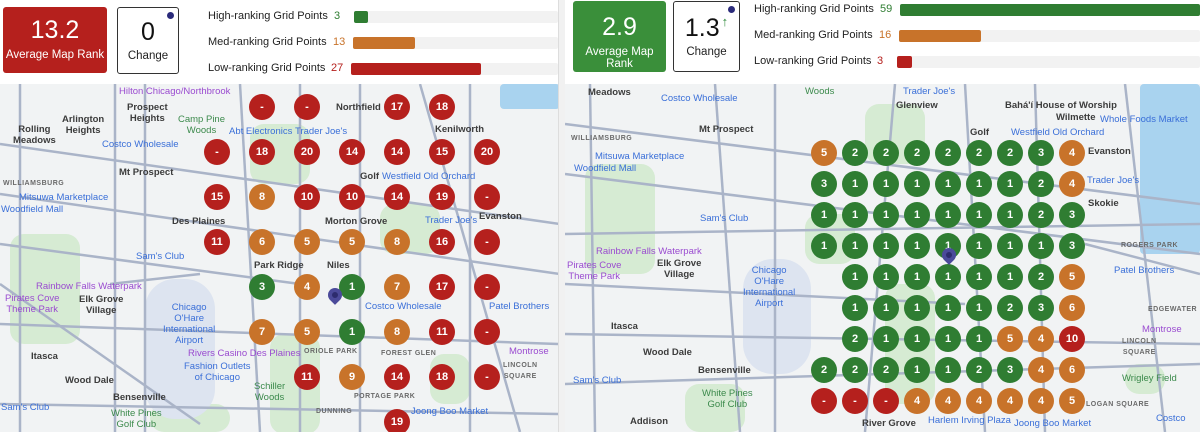 The image size is (1200, 432). What do you see at coordinates (89, 286) in the screenshot?
I see `map-place-label: Rainbow Falls Waterpark` at bounding box center [89, 286].